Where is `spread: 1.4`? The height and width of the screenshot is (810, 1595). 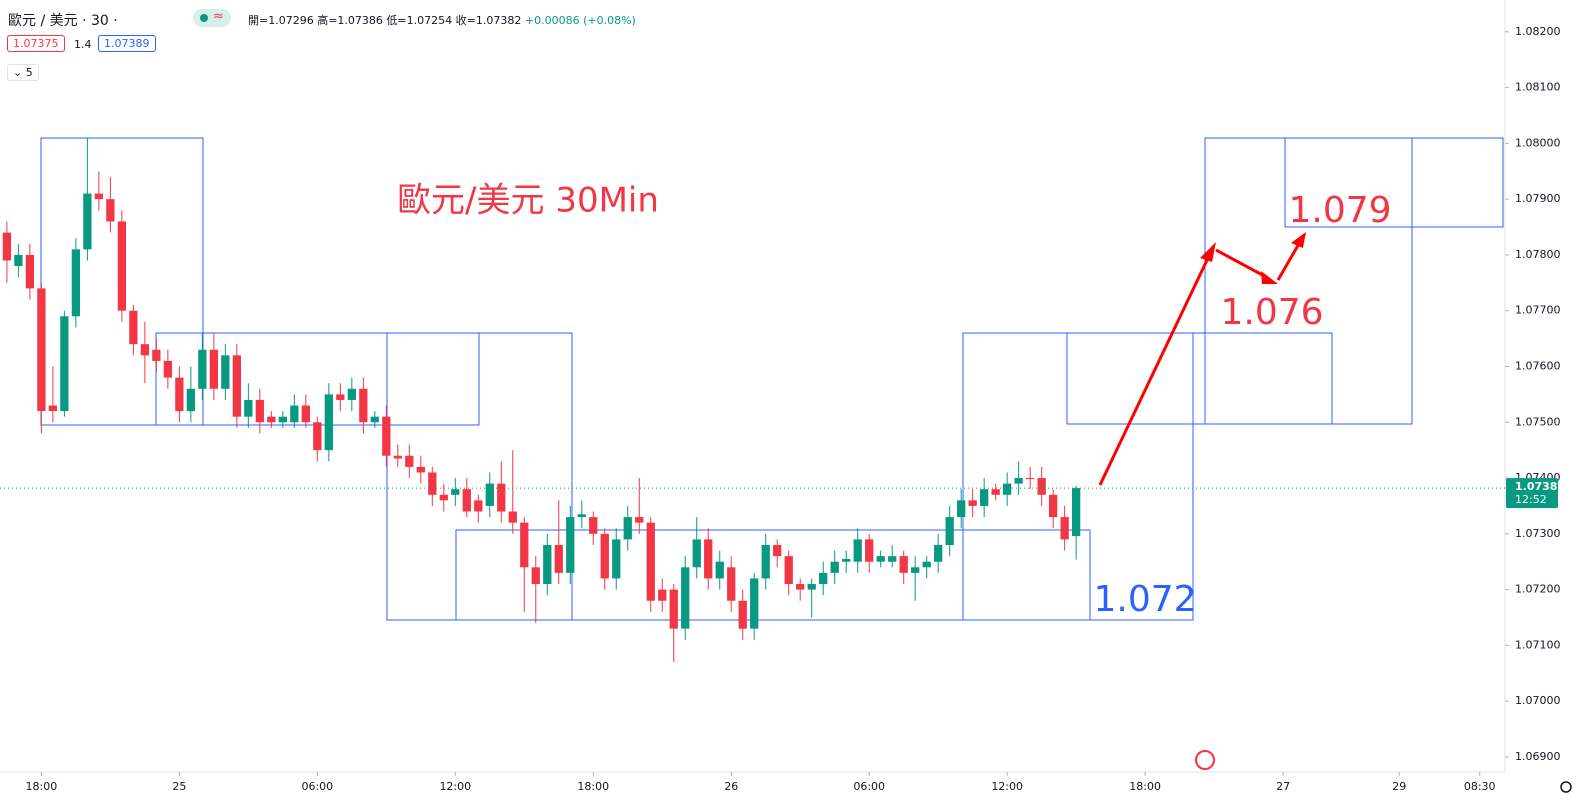
spread: 1.4 is located at coordinates (83, 44).